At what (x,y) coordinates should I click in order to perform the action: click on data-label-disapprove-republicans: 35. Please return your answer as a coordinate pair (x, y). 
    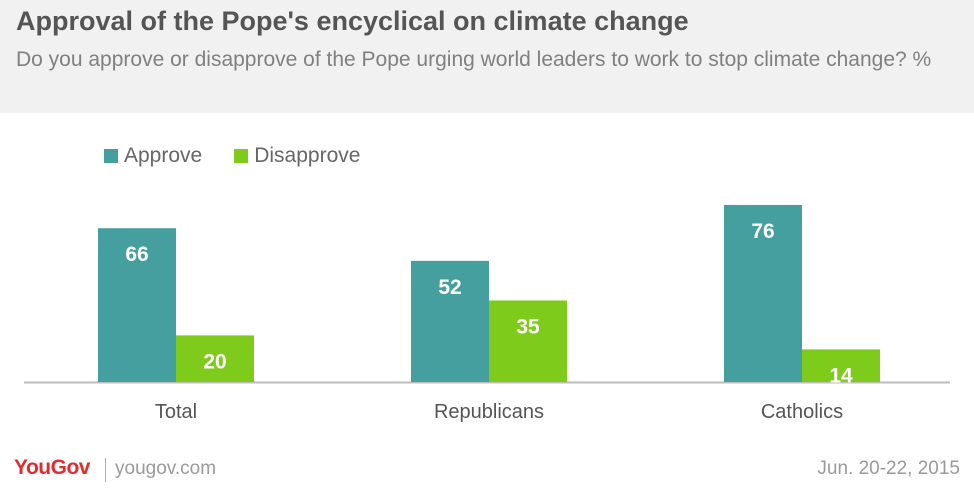
    Looking at the image, I should click on (528, 326).